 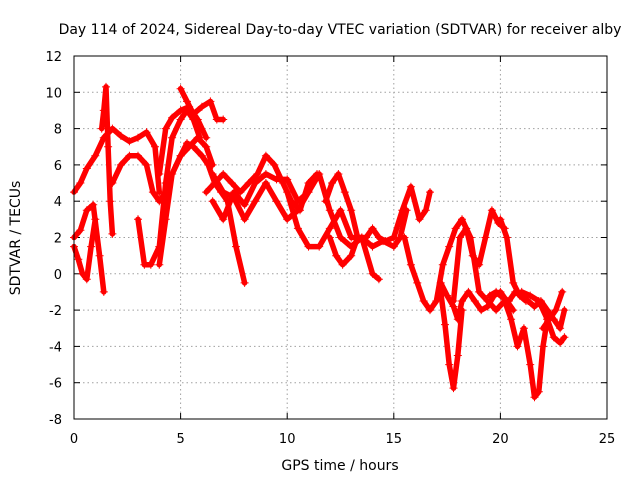 What do you see at coordinates (202, 104) in the screenshot?
I see `markers-sat-g` at bounding box center [202, 104].